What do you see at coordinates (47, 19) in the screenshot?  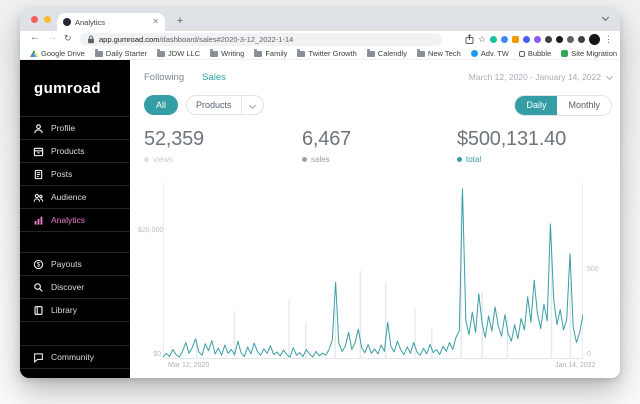 I see `minimize-button` at bounding box center [47, 19].